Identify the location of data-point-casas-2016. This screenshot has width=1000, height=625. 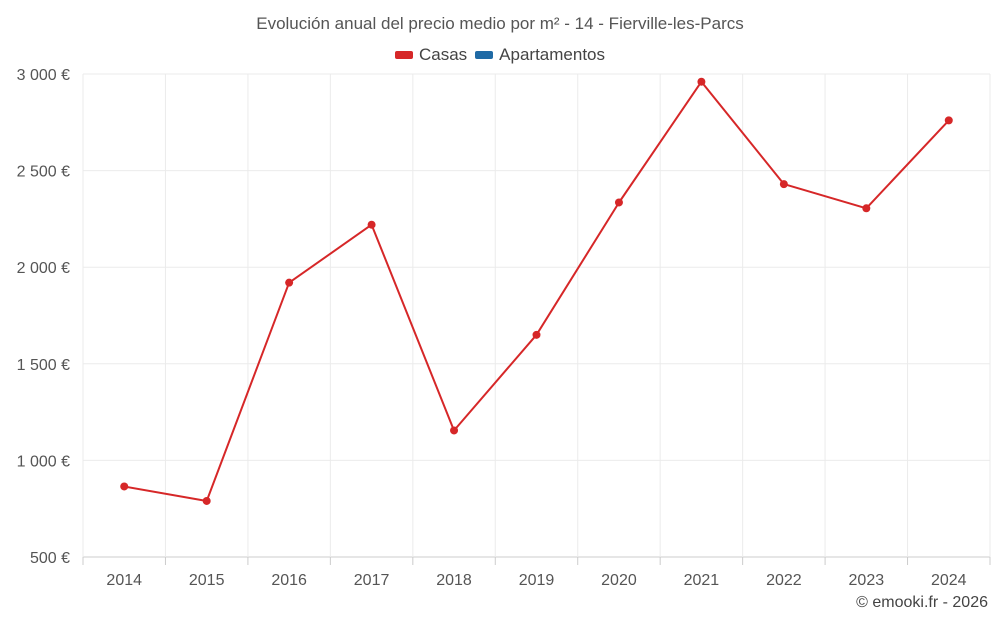
(289, 282).